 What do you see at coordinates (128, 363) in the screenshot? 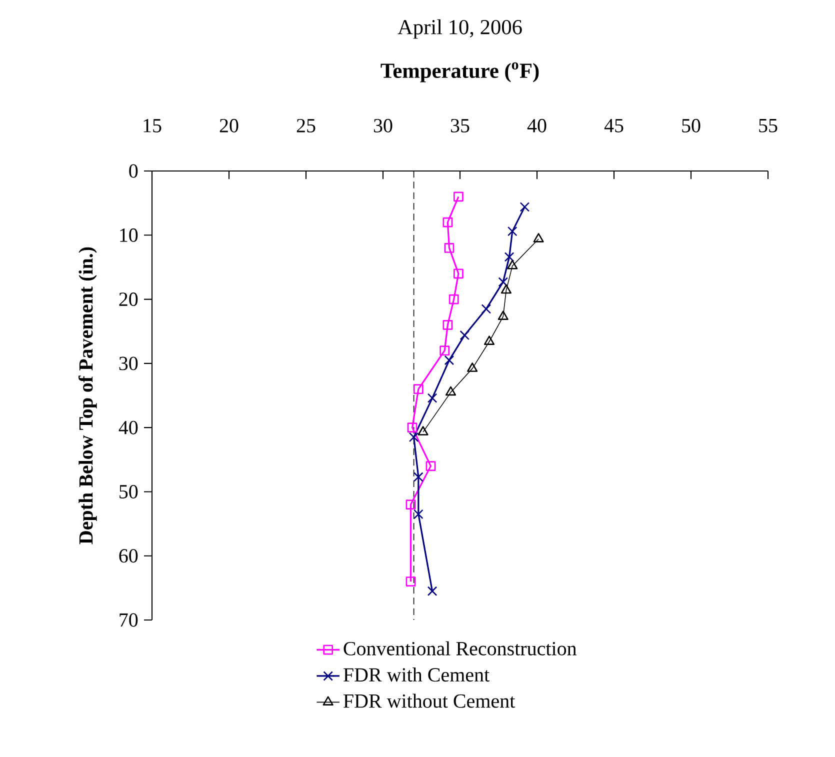
I see `y-tick-label: 30` at bounding box center [128, 363].